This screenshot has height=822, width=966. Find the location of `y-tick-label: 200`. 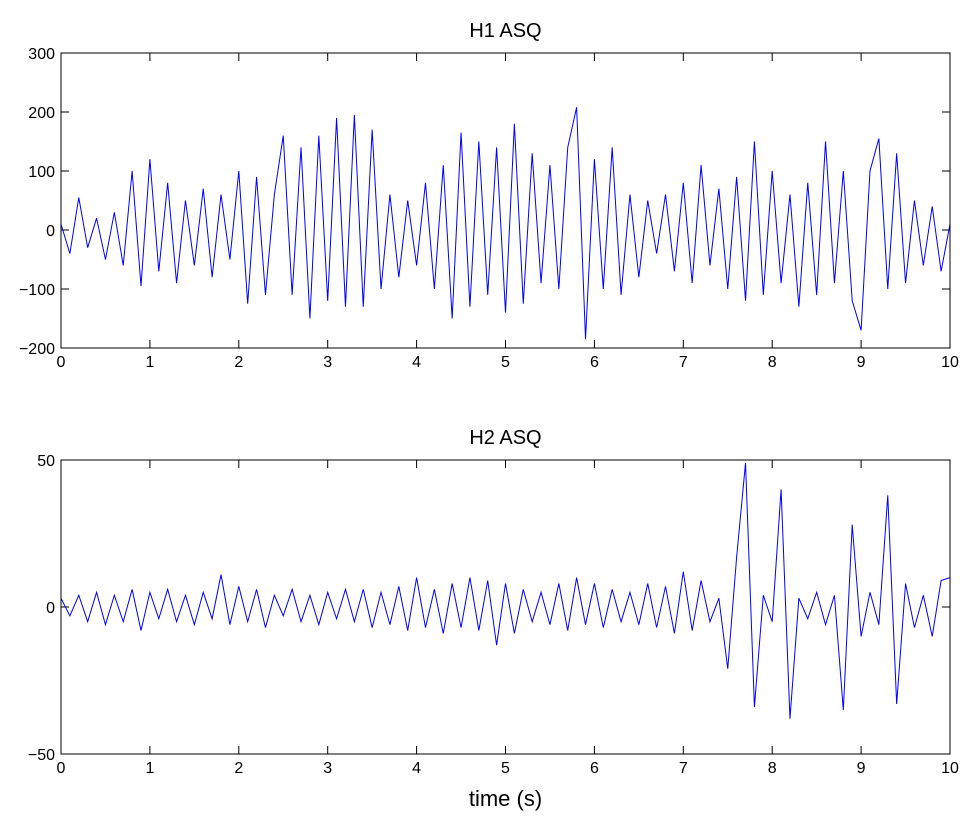

y-tick-label: 200 is located at coordinates (41, 113).